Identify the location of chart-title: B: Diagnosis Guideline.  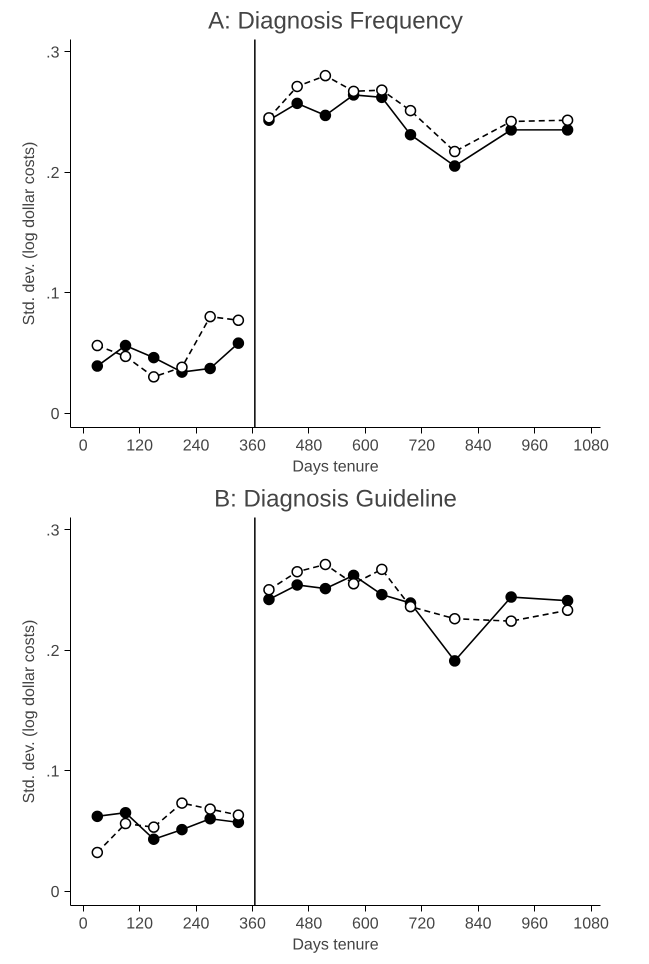
(335, 499).